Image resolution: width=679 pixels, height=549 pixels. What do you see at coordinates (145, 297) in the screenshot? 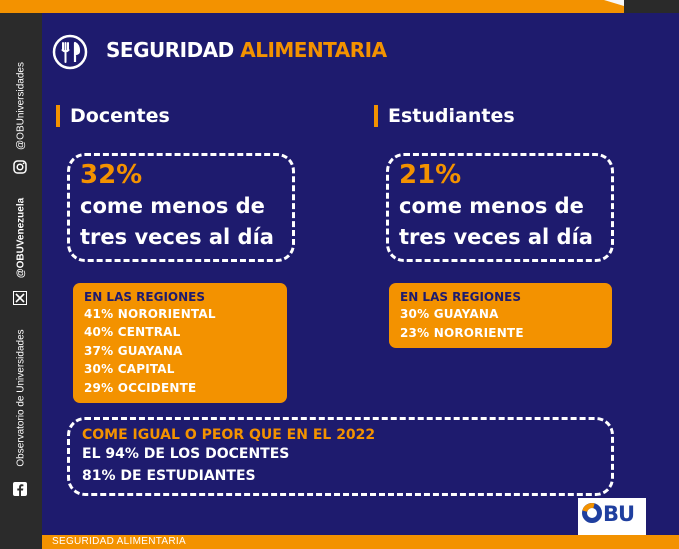
I see `docentes-regions-title: EN LAS REGIONES` at bounding box center [145, 297].